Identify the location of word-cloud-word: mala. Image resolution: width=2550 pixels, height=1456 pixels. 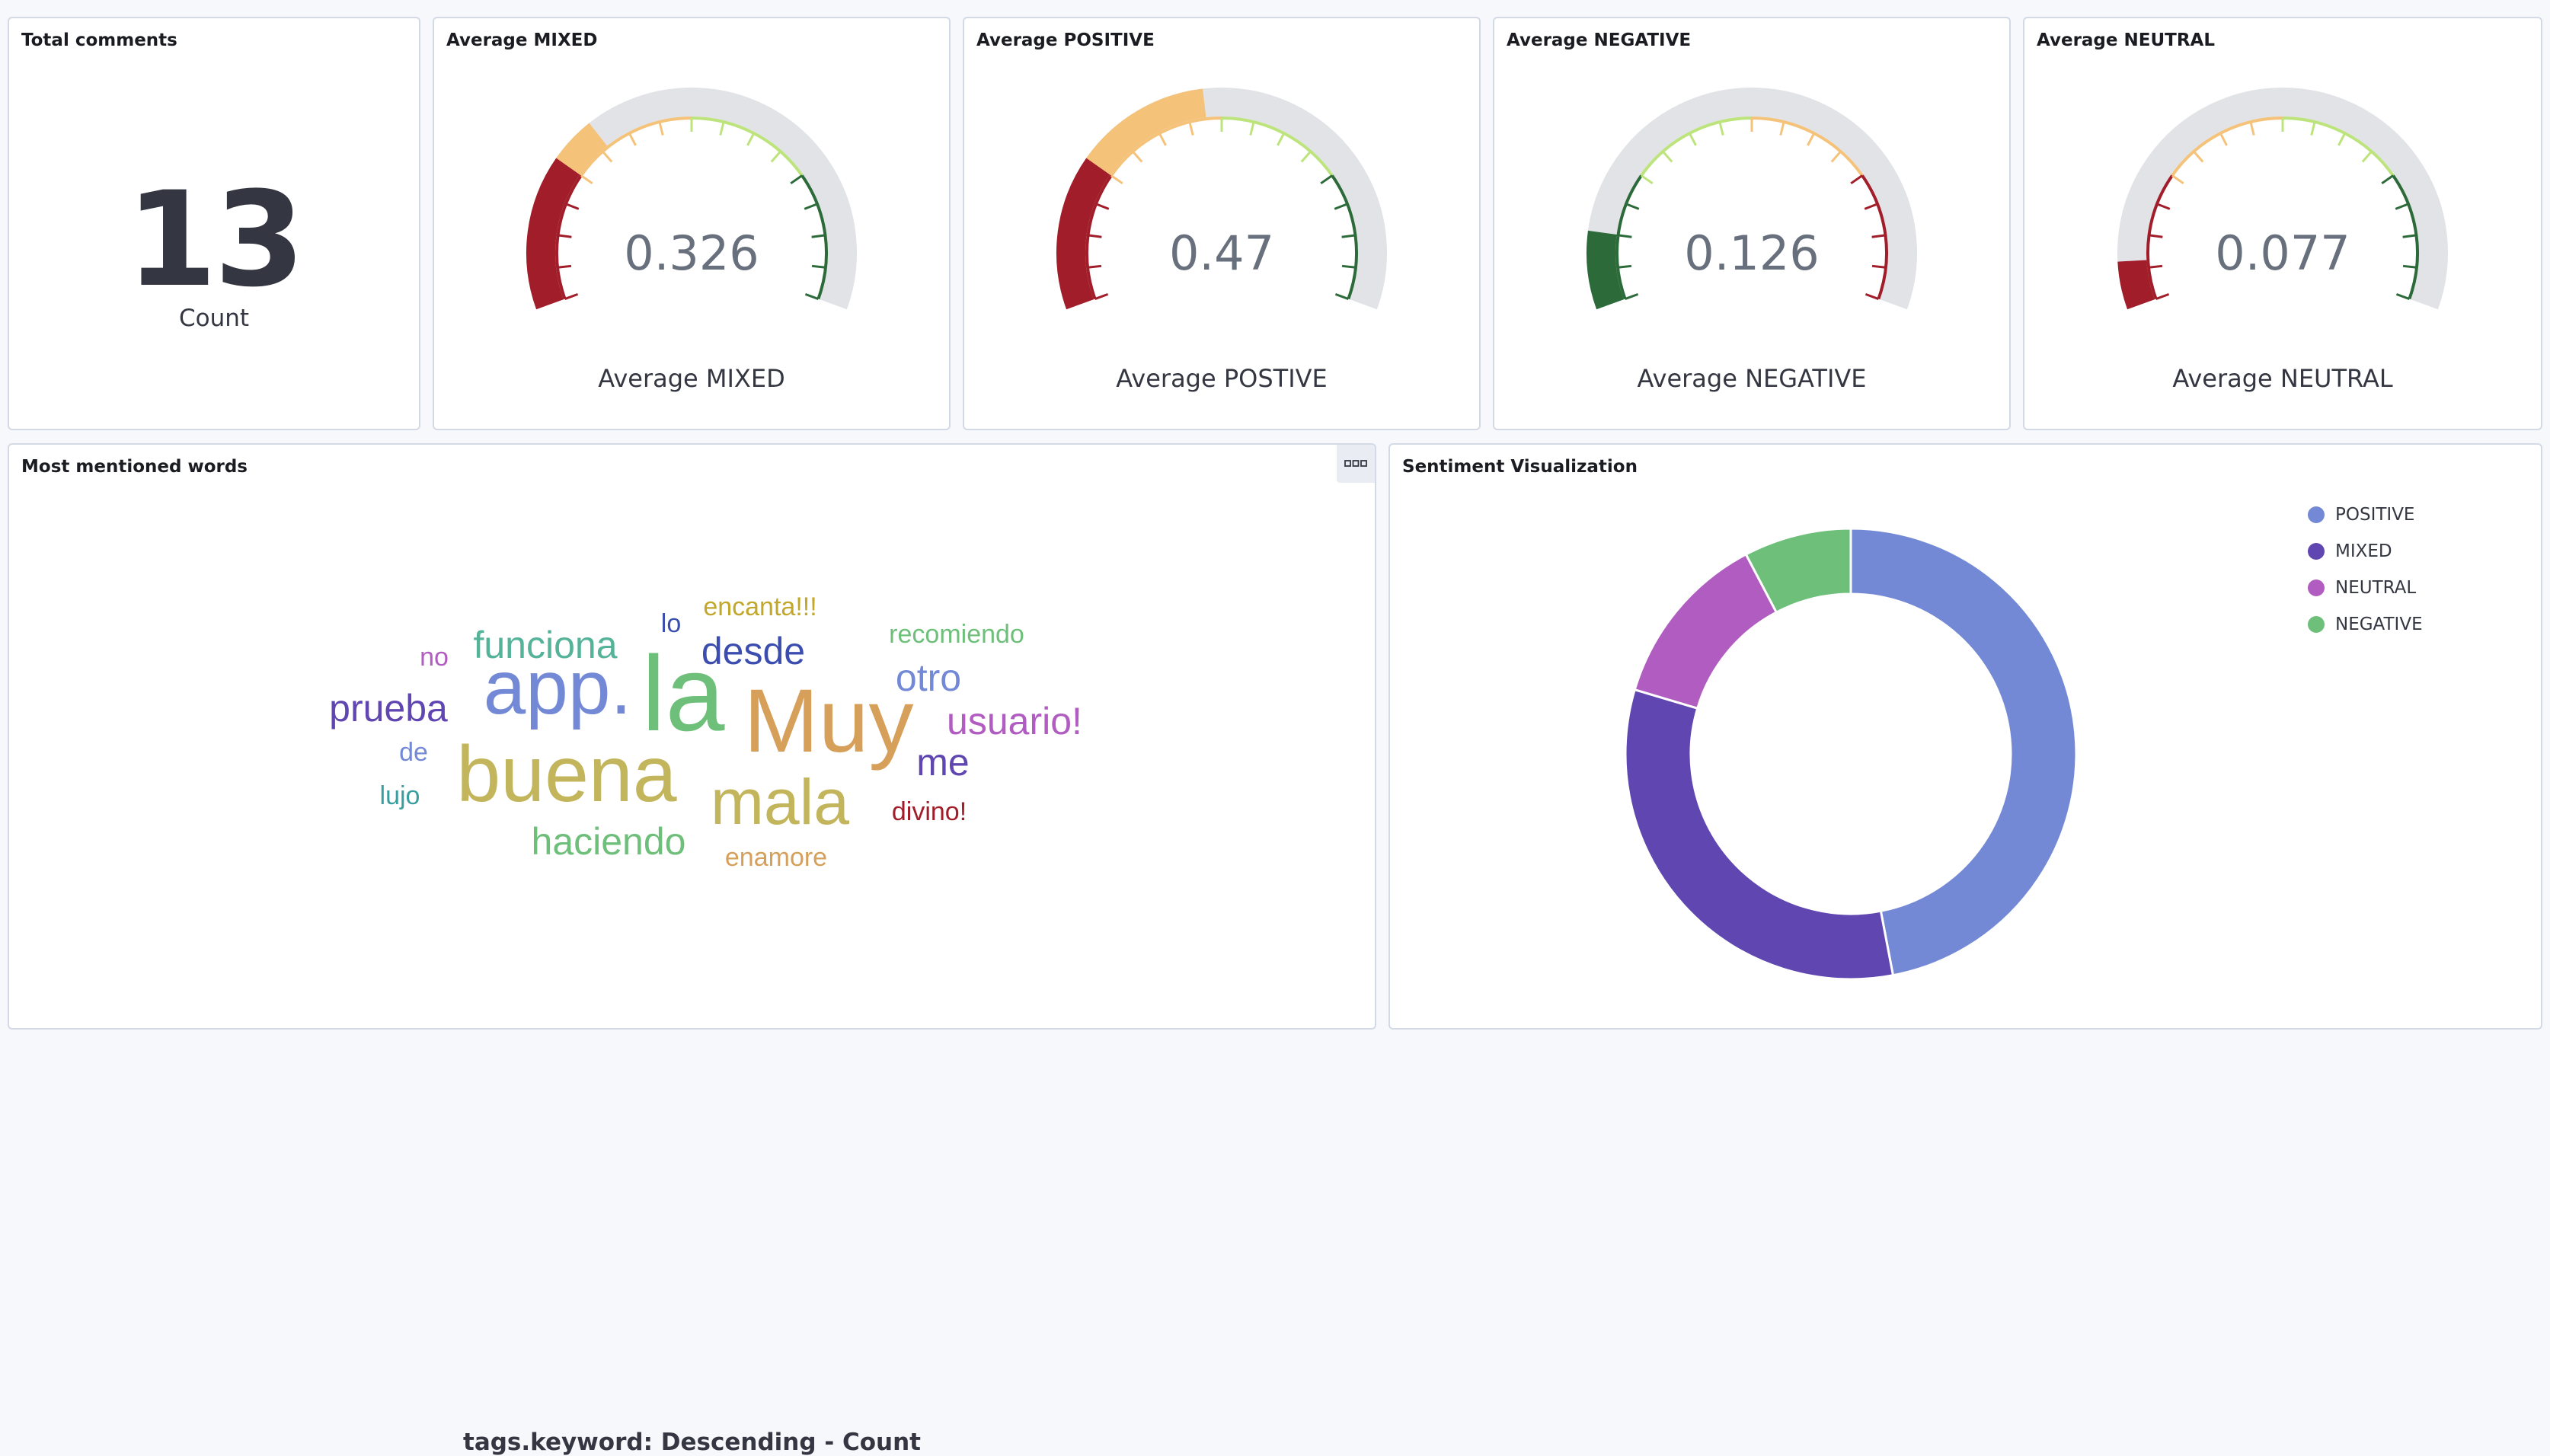
(780, 802).